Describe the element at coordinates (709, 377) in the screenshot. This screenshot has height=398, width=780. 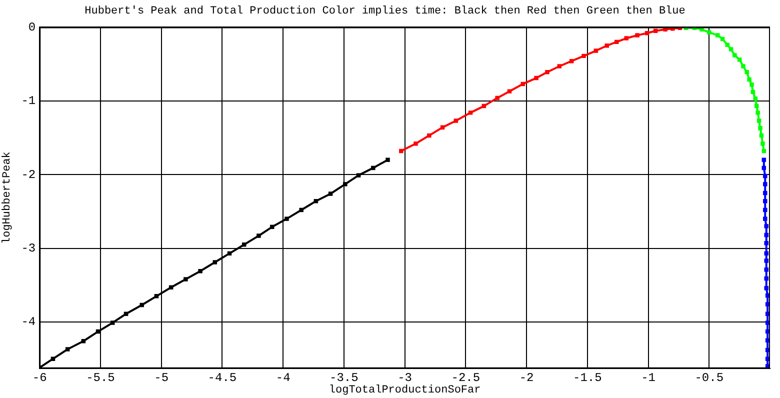
I see `x-tick-label: -0.5` at that location.